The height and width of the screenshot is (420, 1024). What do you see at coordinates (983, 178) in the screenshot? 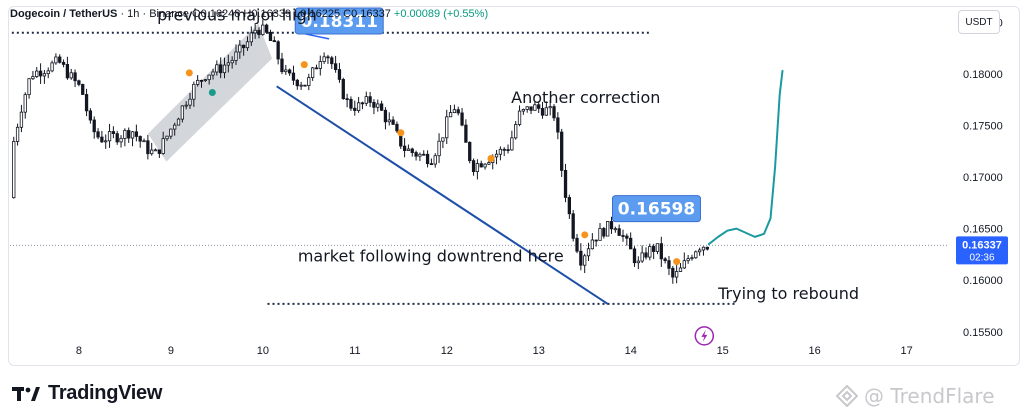
I see `y-tick-label: 0.17000` at bounding box center [983, 178].